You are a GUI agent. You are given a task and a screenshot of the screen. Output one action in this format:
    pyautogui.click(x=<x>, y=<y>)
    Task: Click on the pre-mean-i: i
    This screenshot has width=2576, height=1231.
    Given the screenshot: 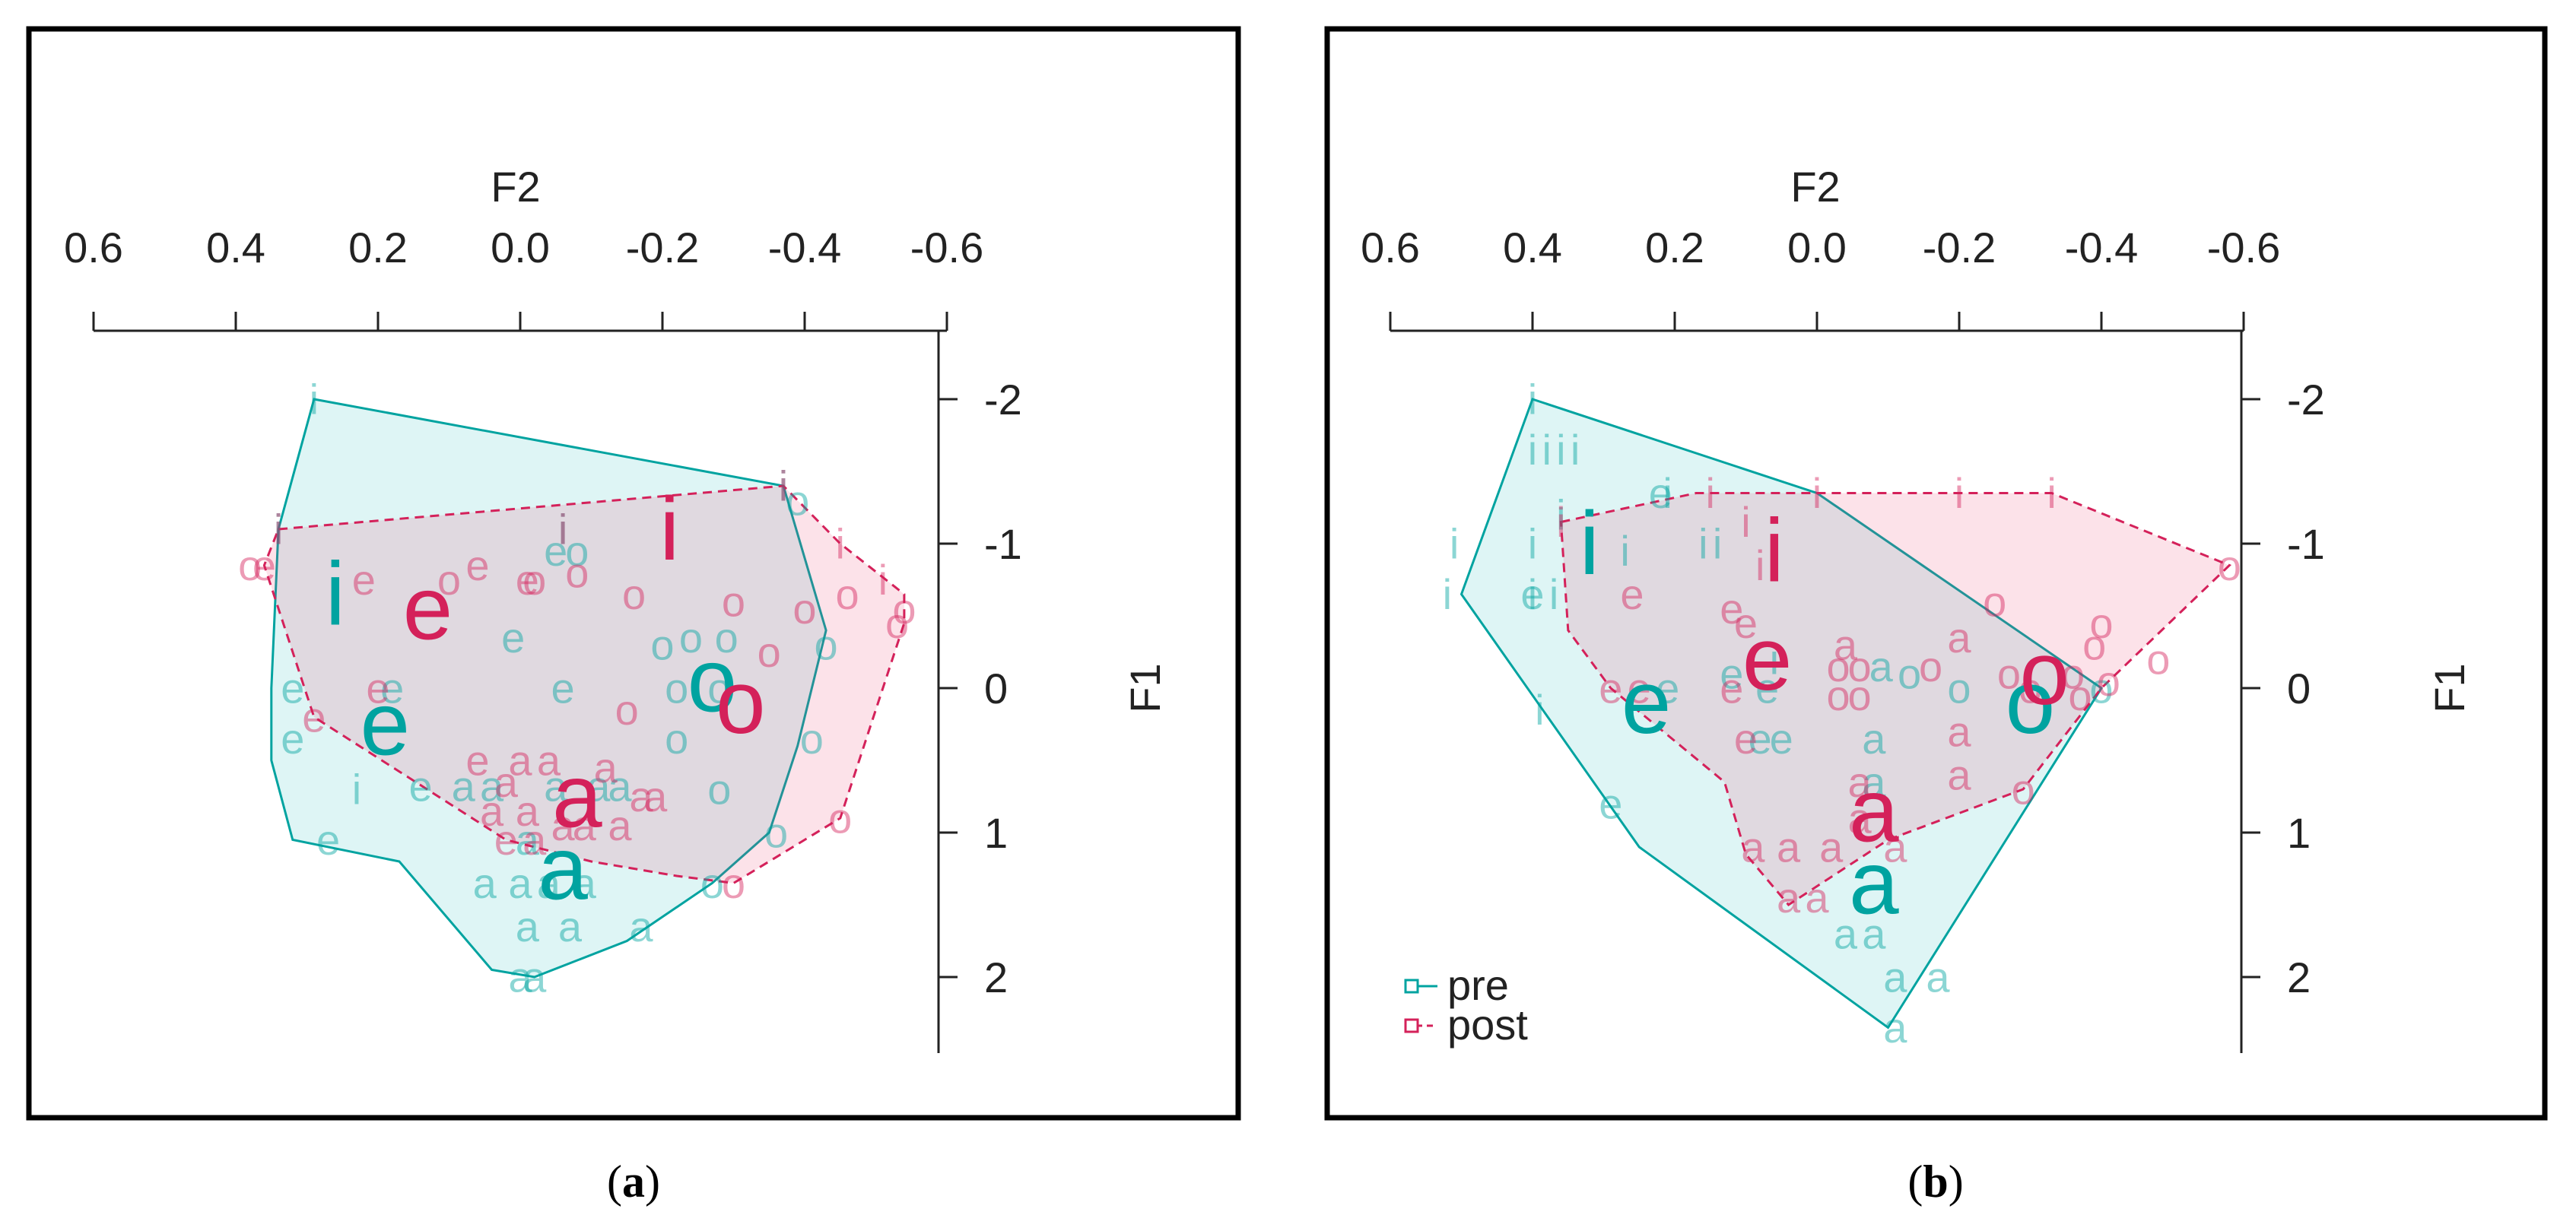 What is the action you would take?
    pyautogui.click(x=335, y=594)
    